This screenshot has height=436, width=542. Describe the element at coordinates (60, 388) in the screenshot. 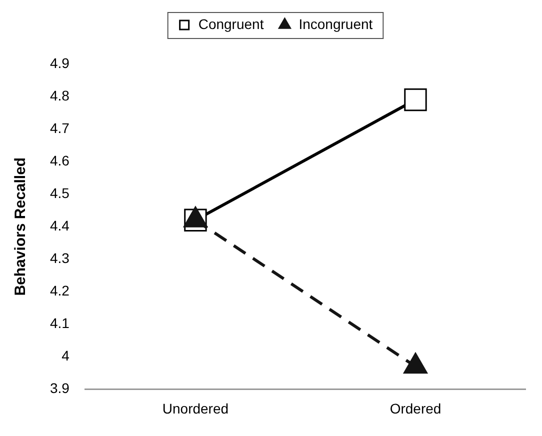

I see `y-tick-label: 3.9` at that location.